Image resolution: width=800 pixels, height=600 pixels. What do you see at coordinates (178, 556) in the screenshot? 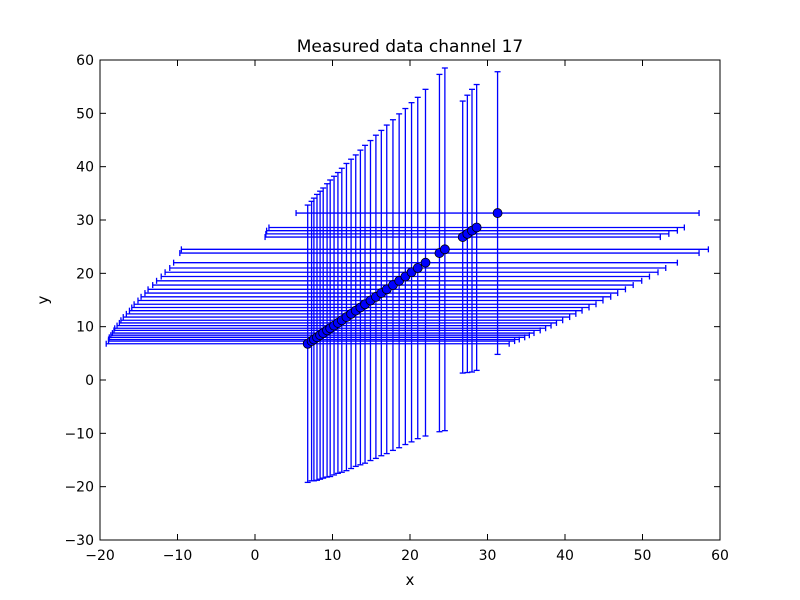
I see `x-tick-label: −10` at bounding box center [178, 556].